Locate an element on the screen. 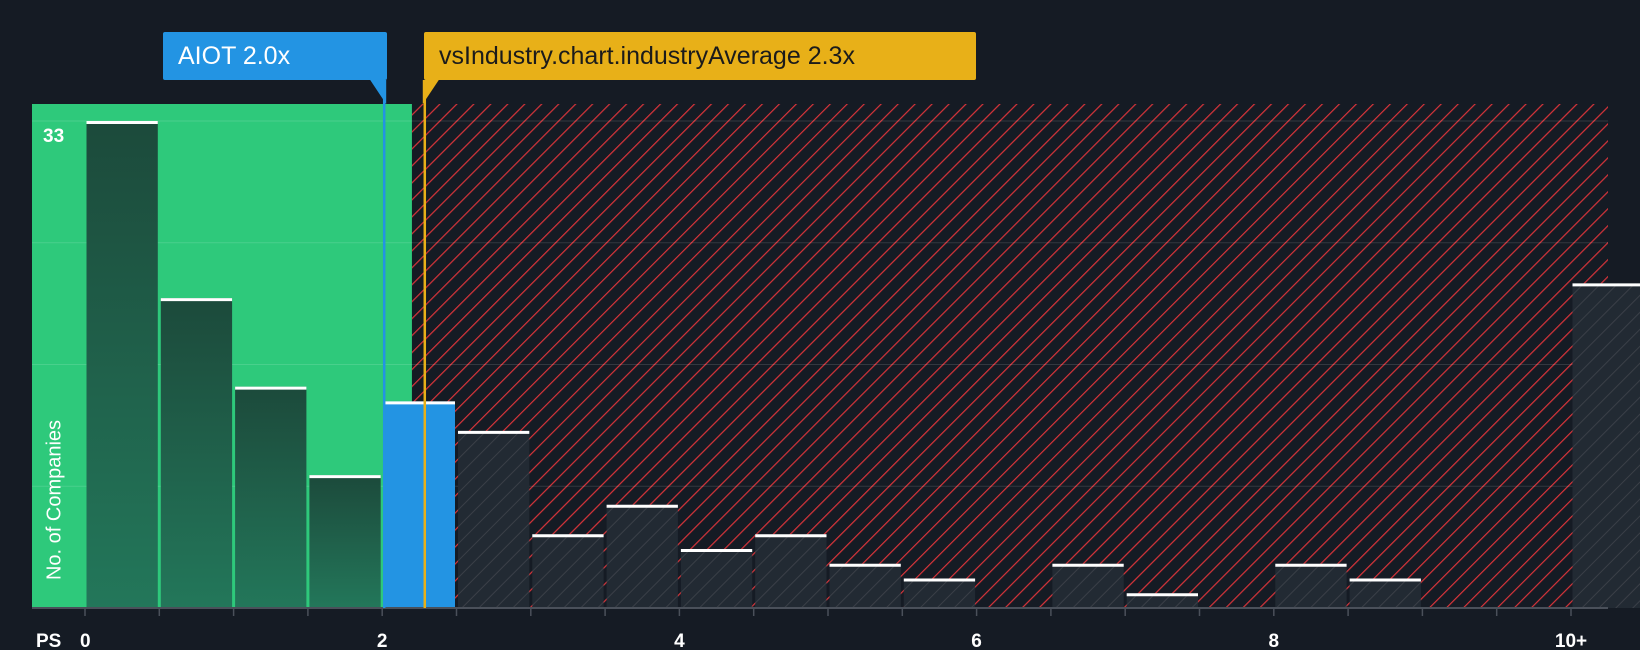 The image size is (1640, 650). x-tick-label: 10+ is located at coordinates (1571, 640).